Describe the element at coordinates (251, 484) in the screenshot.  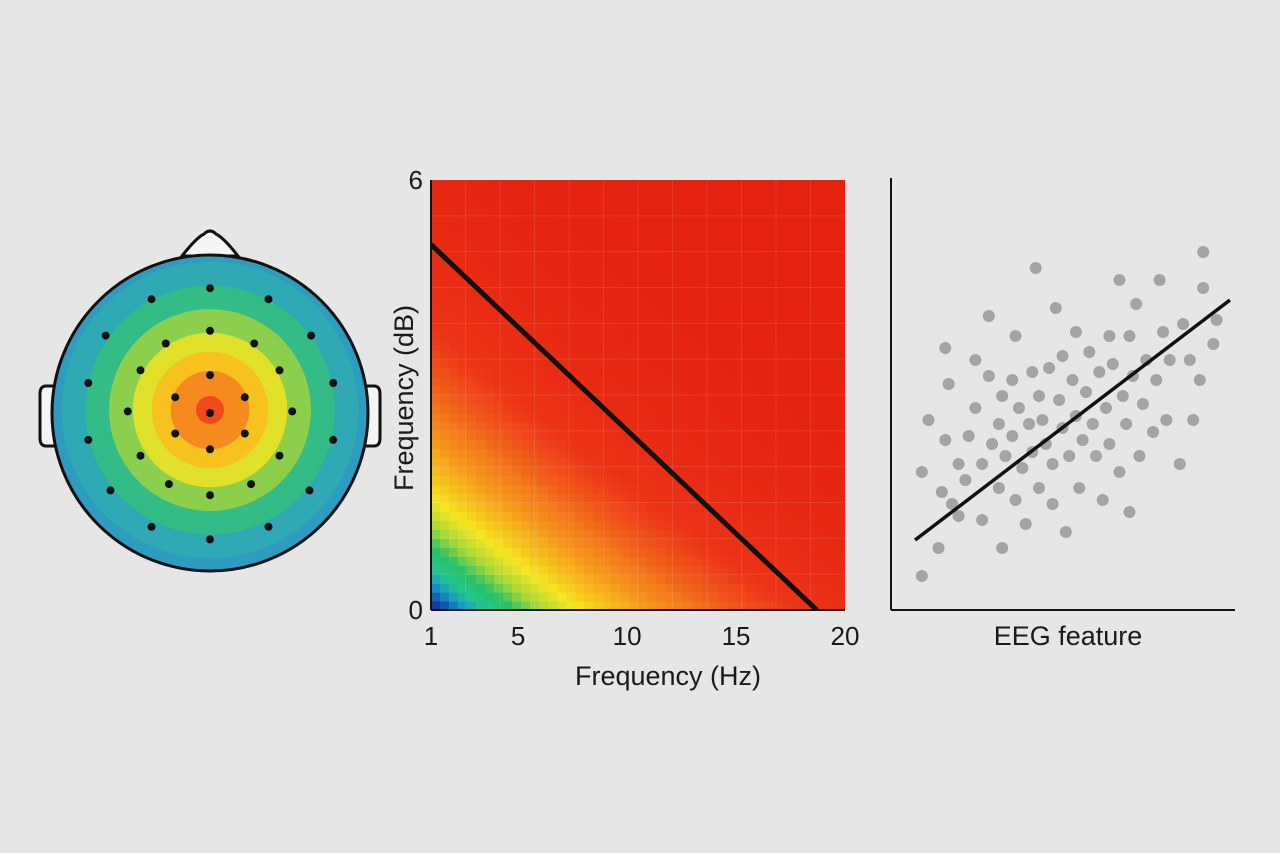
I see `electrode-marker` at that location.